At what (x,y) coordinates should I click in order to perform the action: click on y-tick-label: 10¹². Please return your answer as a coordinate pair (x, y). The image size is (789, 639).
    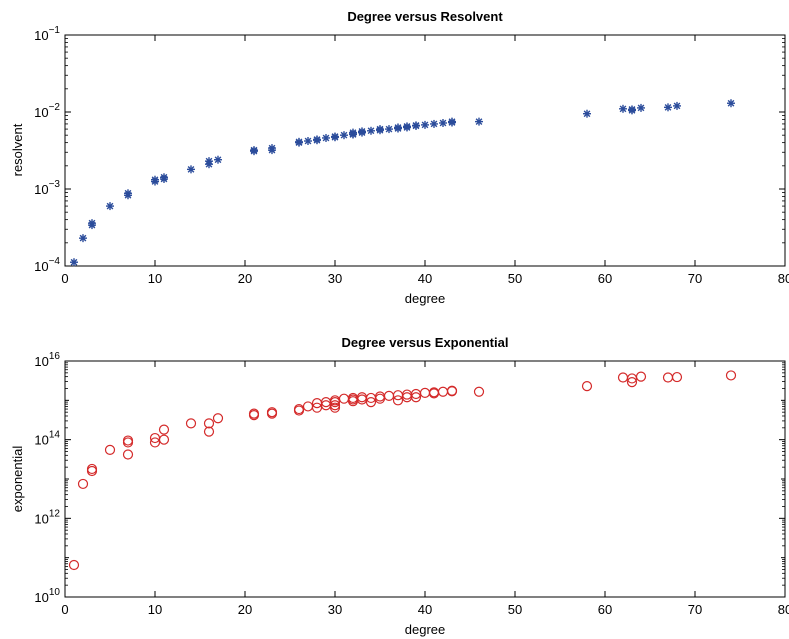
    Looking at the image, I should click on (47, 517).